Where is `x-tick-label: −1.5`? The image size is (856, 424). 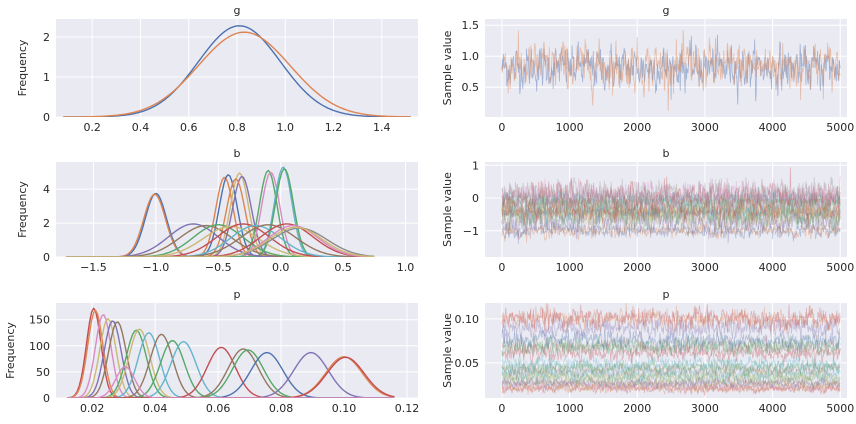 x-tick-label: −1.5 is located at coordinates (93, 267).